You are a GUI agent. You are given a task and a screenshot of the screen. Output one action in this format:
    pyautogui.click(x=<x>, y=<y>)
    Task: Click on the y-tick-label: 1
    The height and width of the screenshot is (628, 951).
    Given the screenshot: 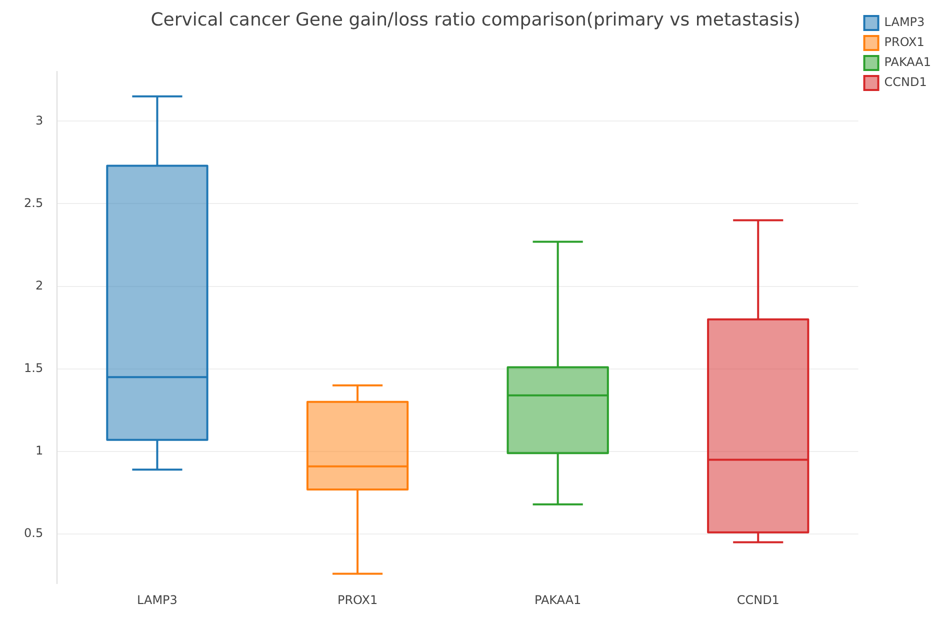 What is the action you would take?
    pyautogui.click(x=39, y=451)
    